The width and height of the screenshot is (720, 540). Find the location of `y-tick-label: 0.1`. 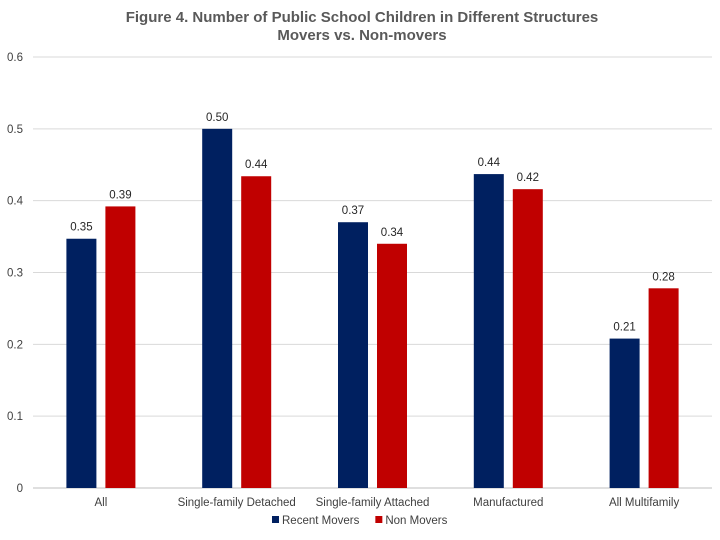

y-tick-label: 0.1 is located at coordinates (15, 417).